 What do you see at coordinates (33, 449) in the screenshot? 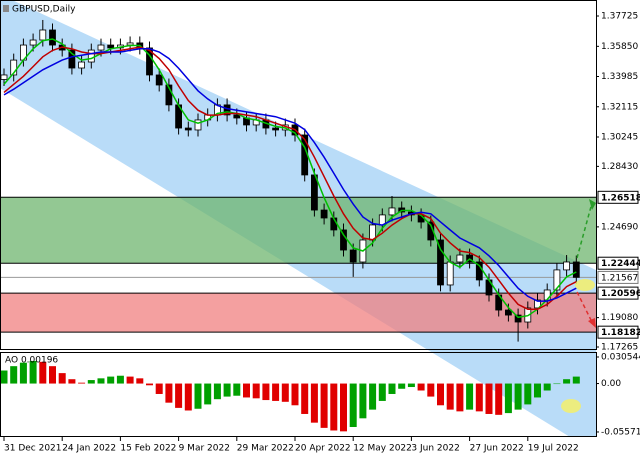
I see `x-tick-label: 31 Dec 2021` at bounding box center [33, 449].